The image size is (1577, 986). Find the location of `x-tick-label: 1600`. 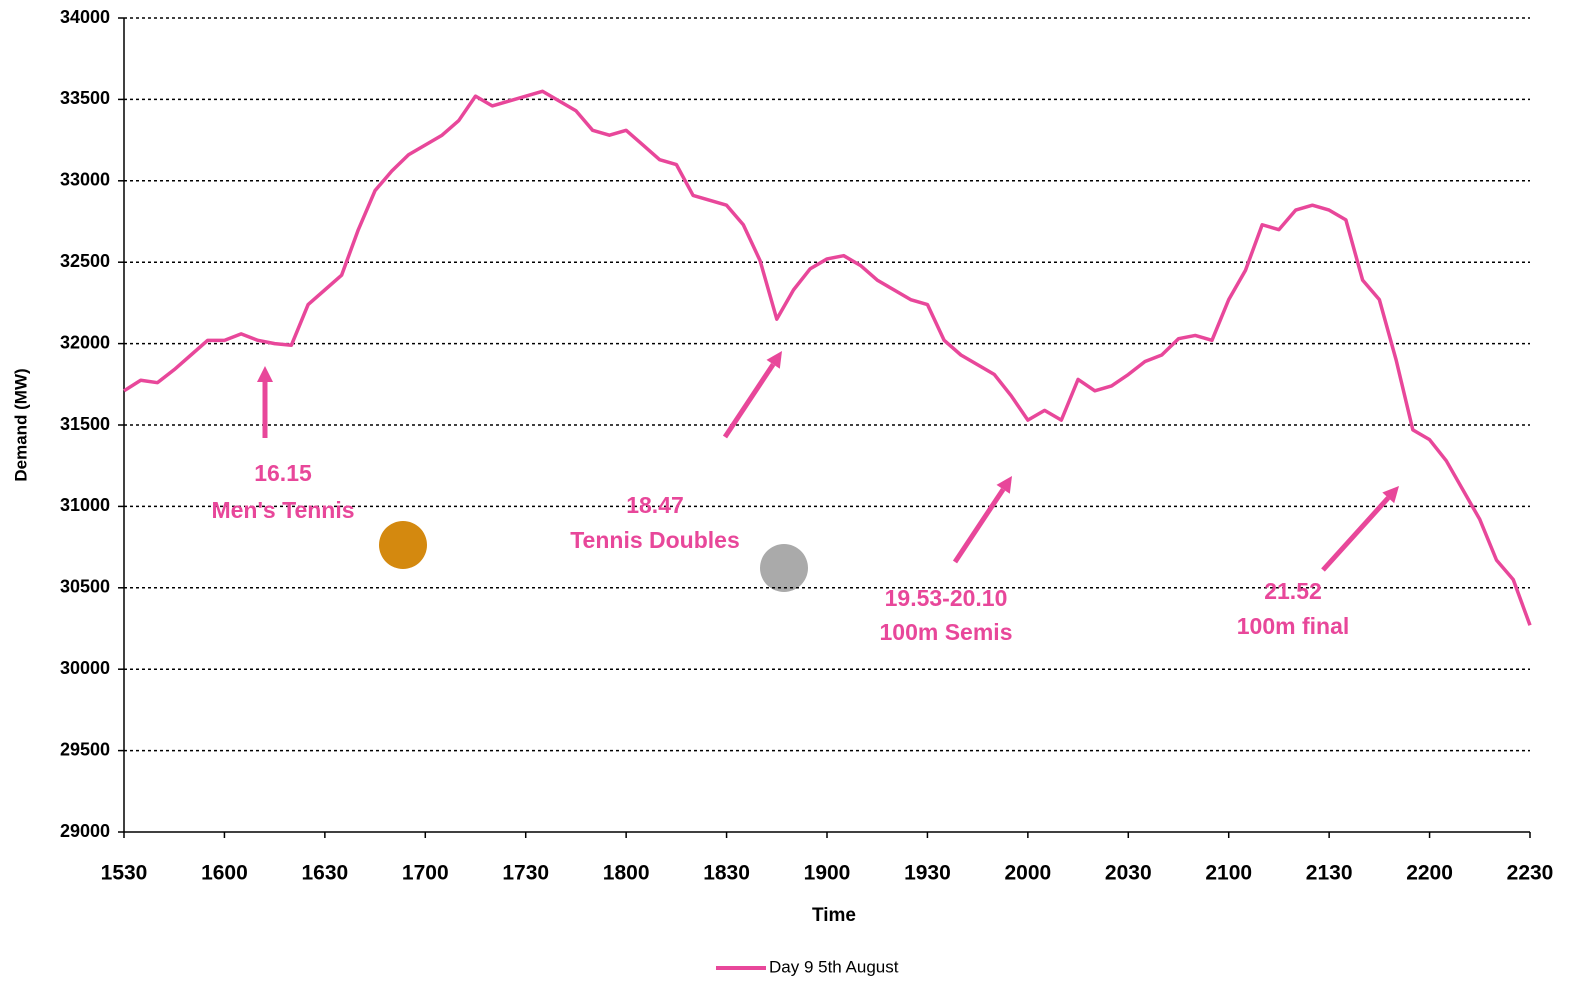

x-tick-label: 1600 is located at coordinates (224, 873).